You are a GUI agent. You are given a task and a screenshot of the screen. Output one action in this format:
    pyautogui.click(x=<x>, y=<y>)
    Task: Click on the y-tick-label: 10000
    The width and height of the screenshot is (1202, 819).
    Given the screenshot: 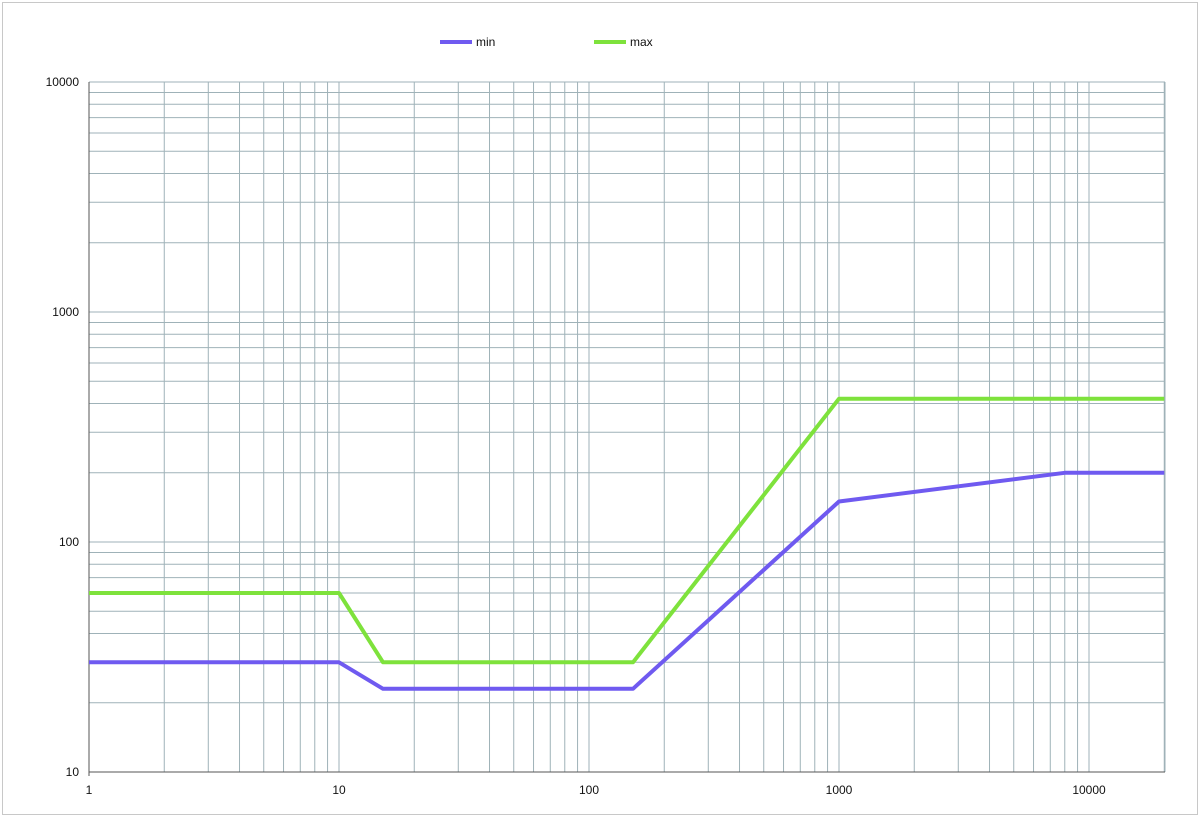 What is the action you would take?
    pyautogui.click(x=63, y=82)
    